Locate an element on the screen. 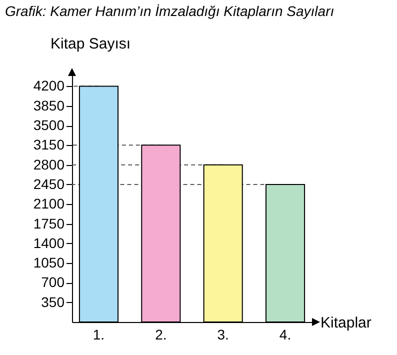 This screenshot has height=355, width=397. x-axis-title: Kitaplar is located at coordinates (346, 323).